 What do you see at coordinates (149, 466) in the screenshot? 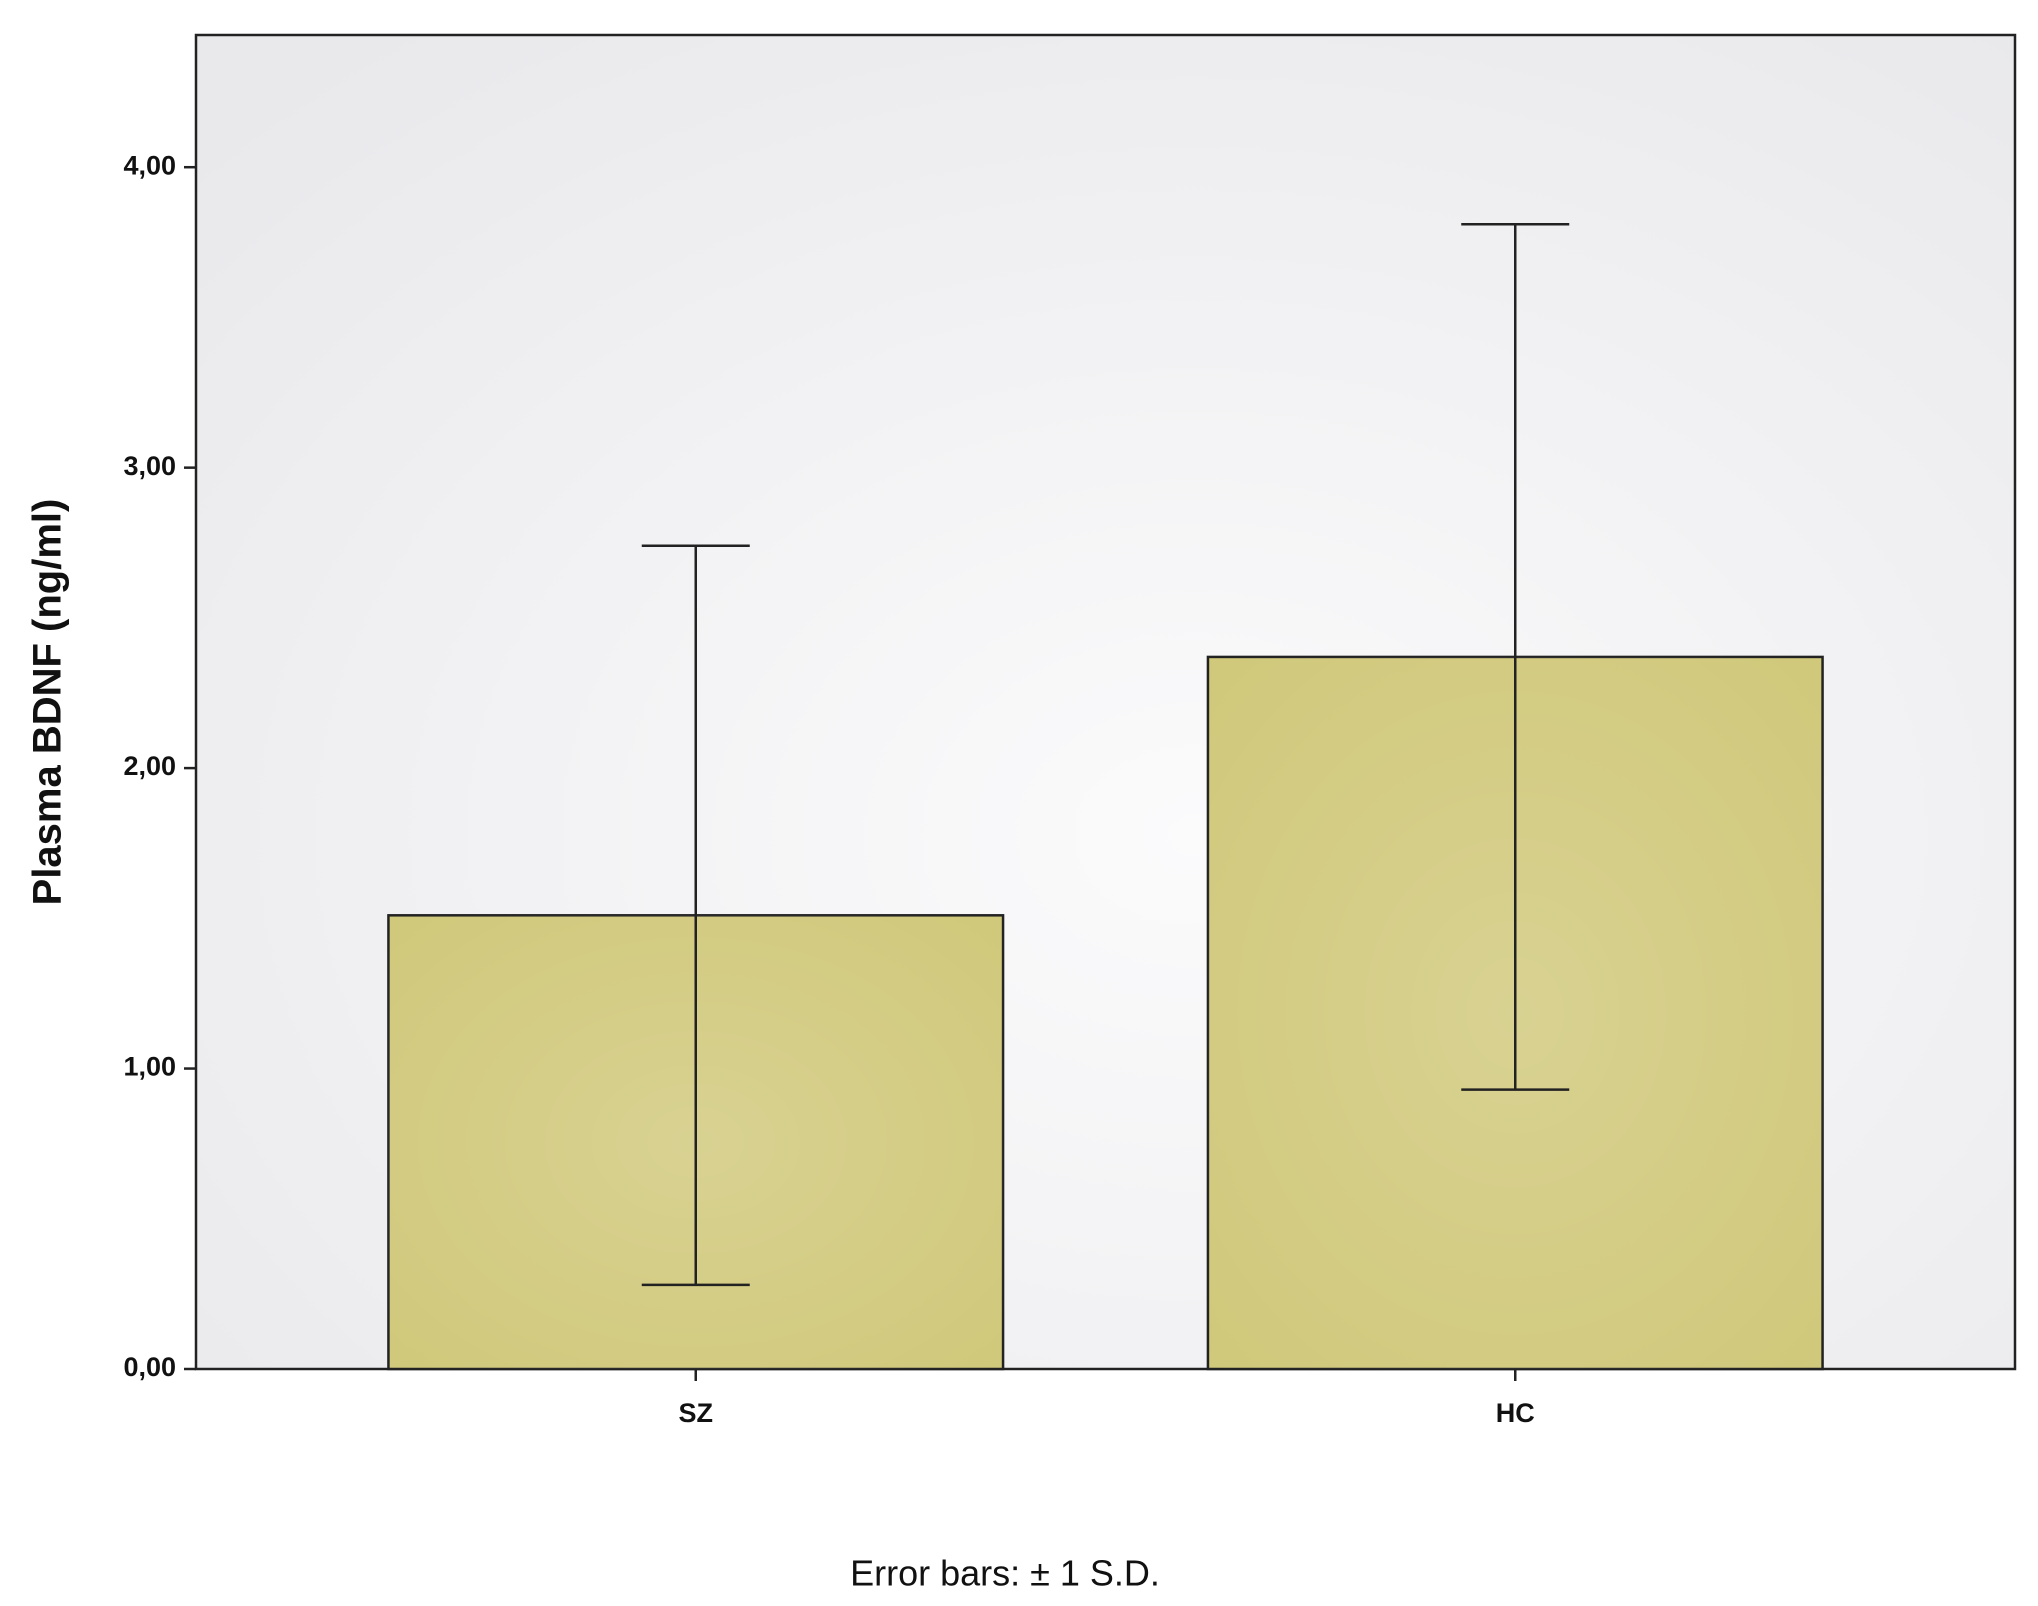
I see `y-tick-label: 3,00` at bounding box center [149, 466].